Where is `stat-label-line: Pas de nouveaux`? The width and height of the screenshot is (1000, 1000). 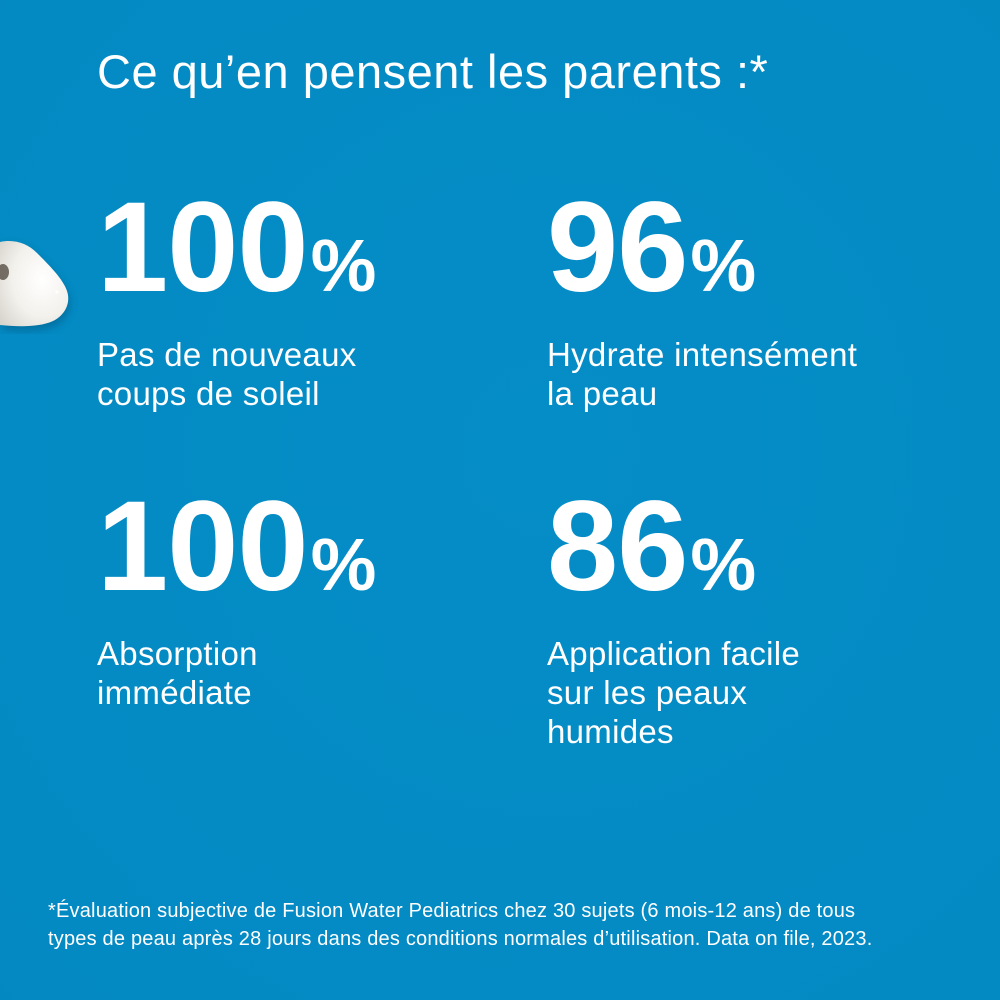
stat-label-line: Pas de nouveaux is located at coordinates (227, 354).